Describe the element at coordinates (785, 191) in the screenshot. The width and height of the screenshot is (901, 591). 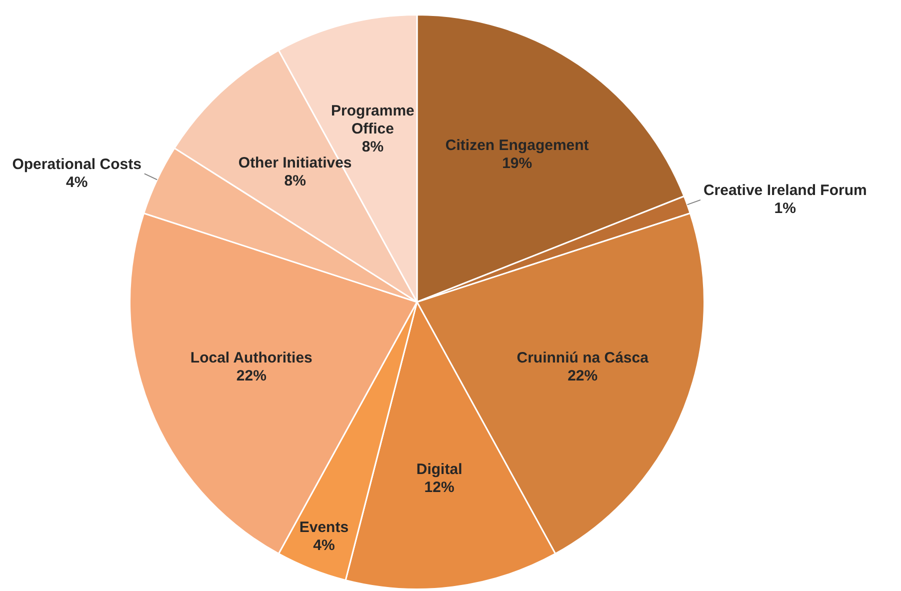
I see `slice-label: Creative Ireland Forum` at that location.